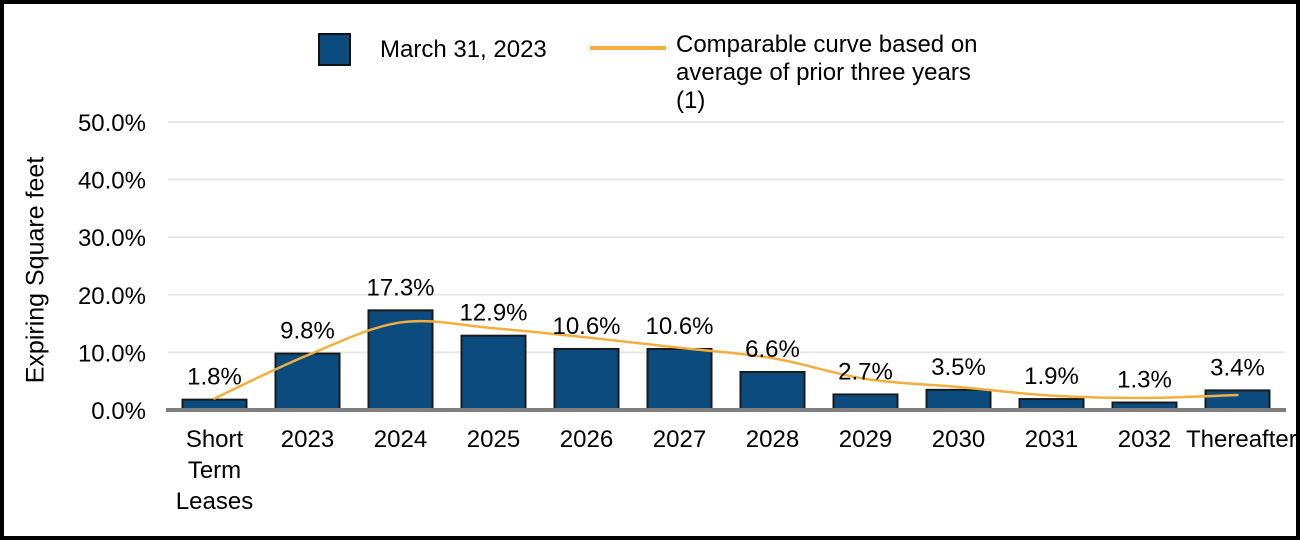 The height and width of the screenshot is (540, 1300). What do you see at coordinates (1241, 439) in the screenshot?
I see `x-tick-label: Thereafter` at bounding box center [1241, 439].